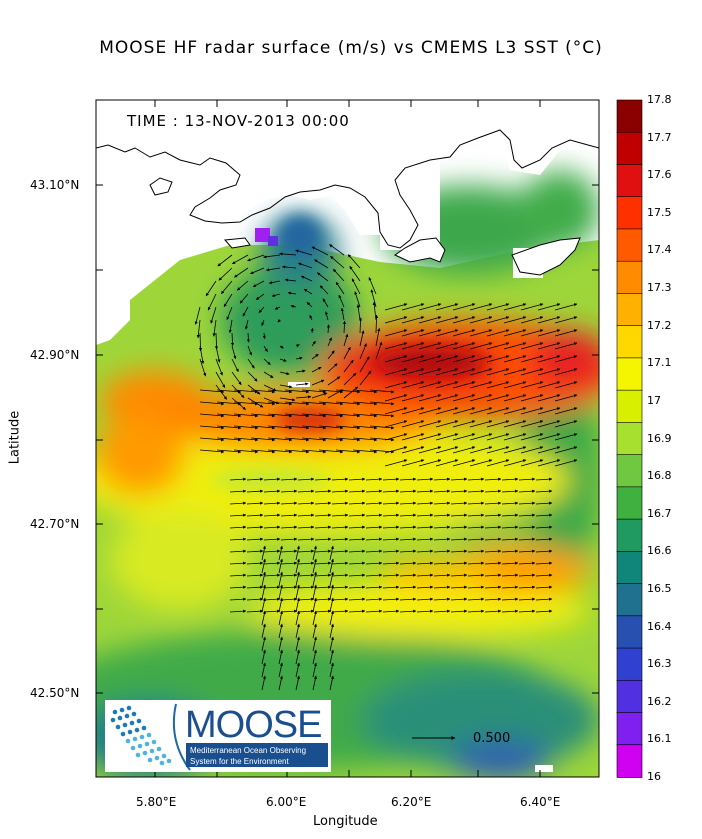 The image size is (702, 839). Describe the element at coordinates (629, 438) in the screenshot. I see `colorbar` at that location.